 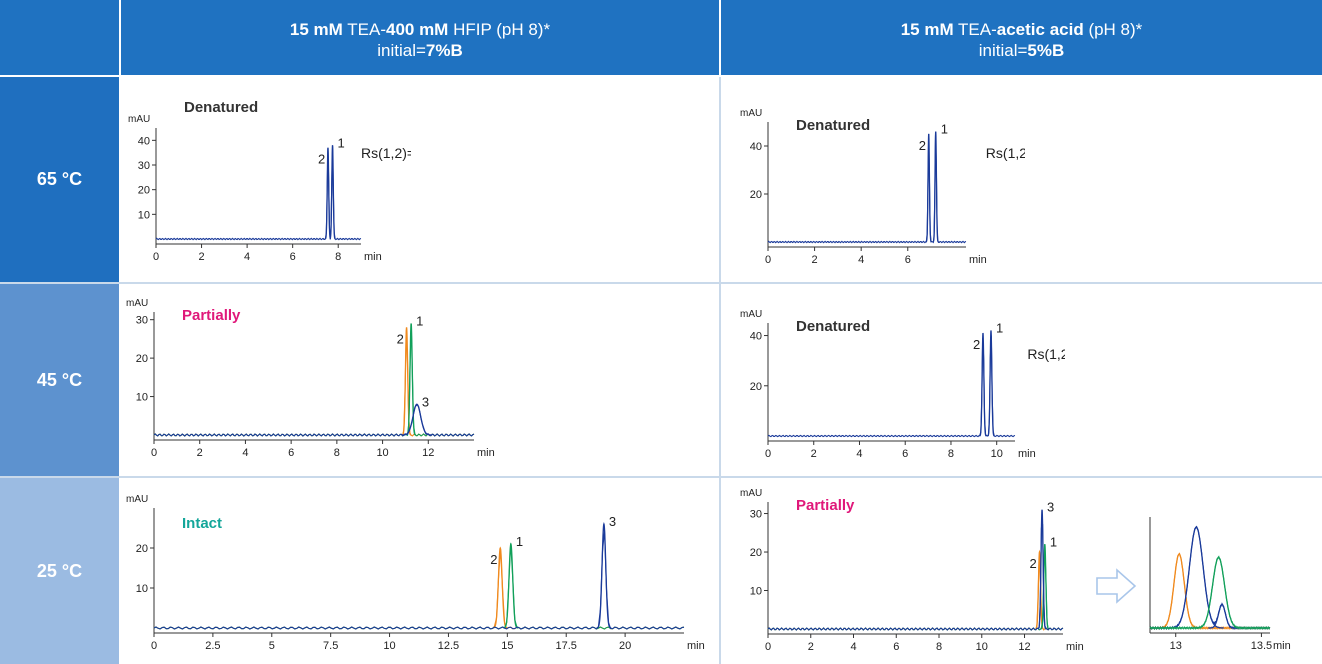 I want to click on x-tick-label: 5, so click(x=272, y=646).